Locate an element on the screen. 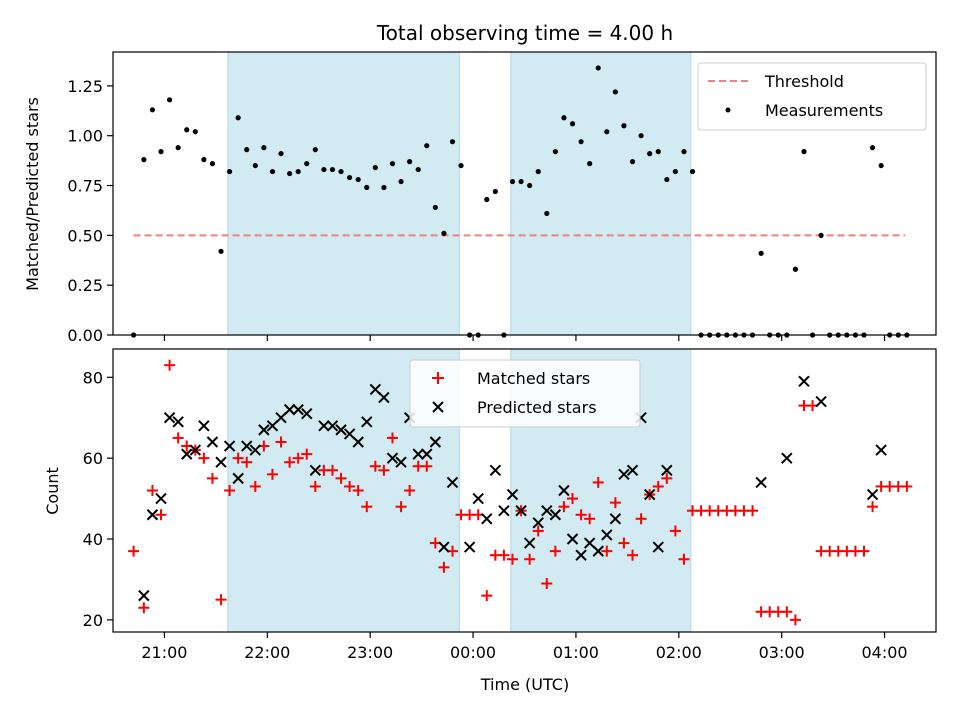 Image resolution: width=960 pixels, height=720 pixels. bottom-y-tick-label-1: 40 is located at coordinates (93, 539).